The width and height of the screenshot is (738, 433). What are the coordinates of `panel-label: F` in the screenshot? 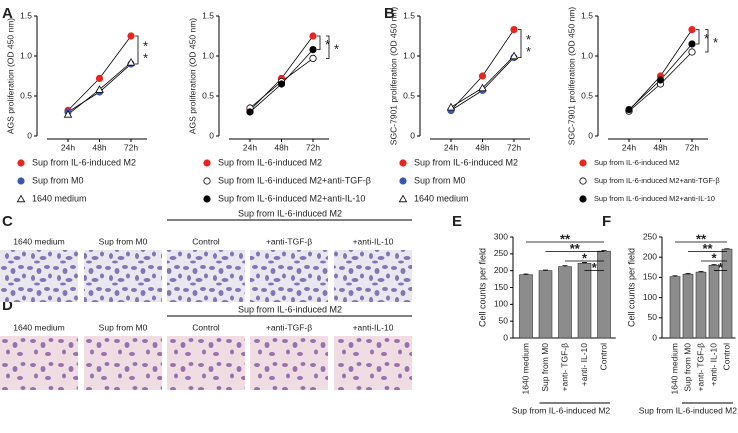 It's located at (606, 221).